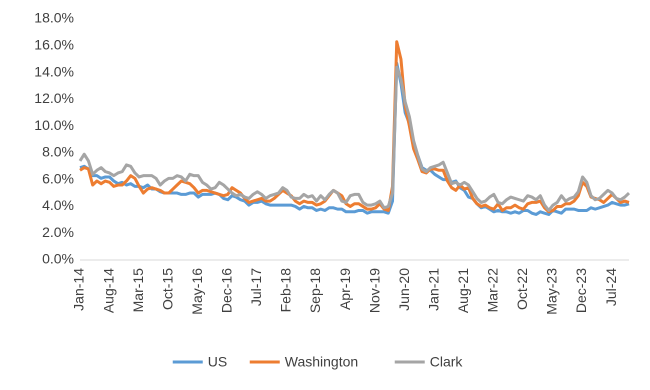 The height and width of the screenshot is (390, 650). What do you see at coordinates (345, 289) in the screenshot?
I see `x-tick-label: Apr-19` at bounding box center [345, 289].